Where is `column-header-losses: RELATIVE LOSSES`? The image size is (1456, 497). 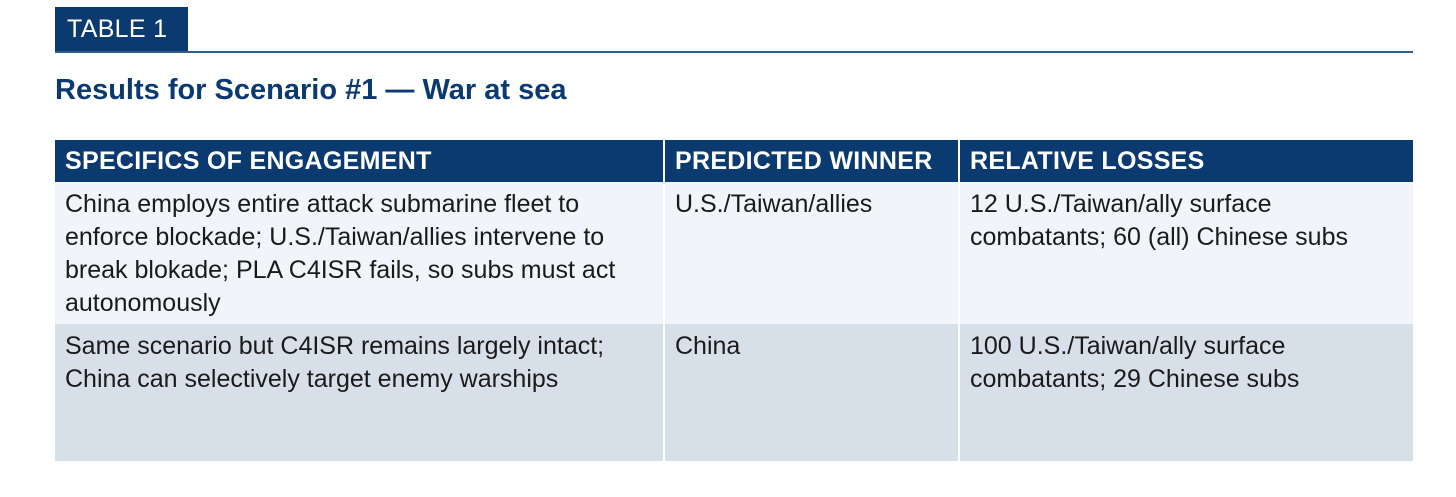
column-header-losses: RELATIVE LOSSES is located at coordinates (1186, 161).